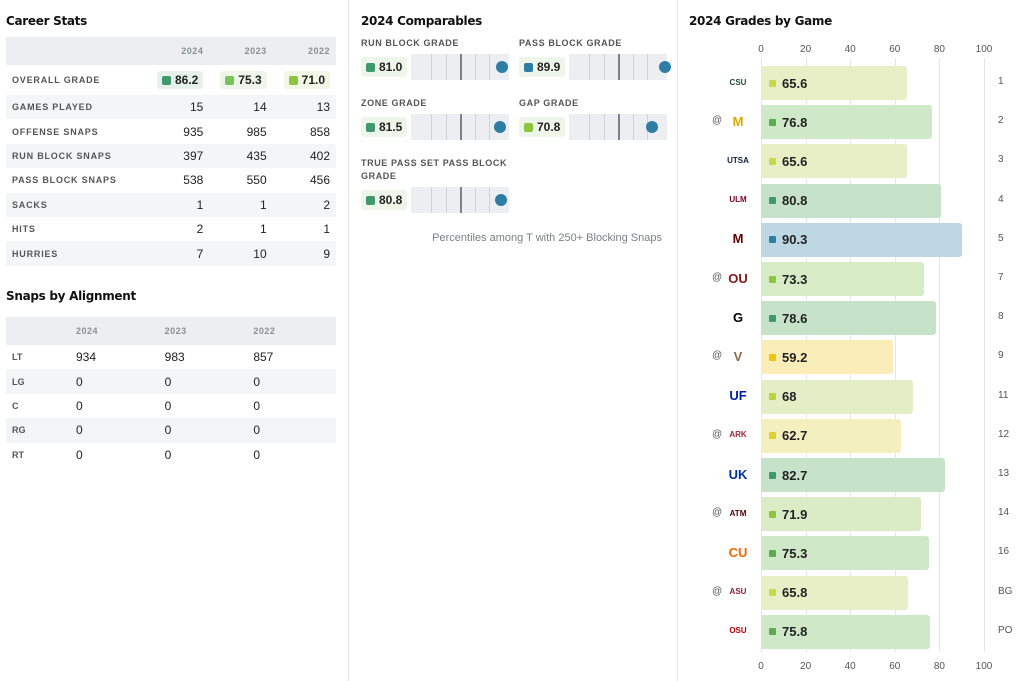 The image size is (1024, 681). What do you see at coordinates (738, 82) in the screenshot?
I see `opponent-logo-icon: CSU` at bounding box center [738, 82].